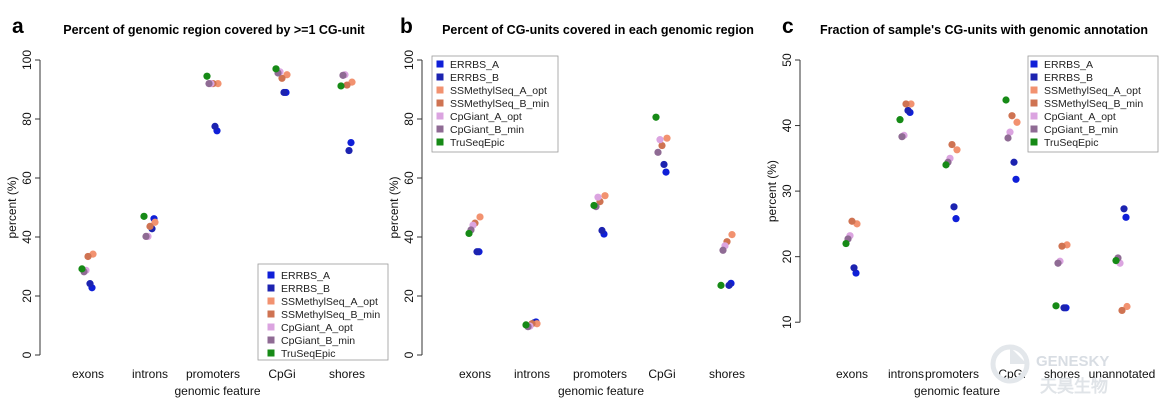 The image size is (1166, 403). Describe the element at coordinates (787, 126) in the screenshot. I see `y-tick-label: 40` at that location.